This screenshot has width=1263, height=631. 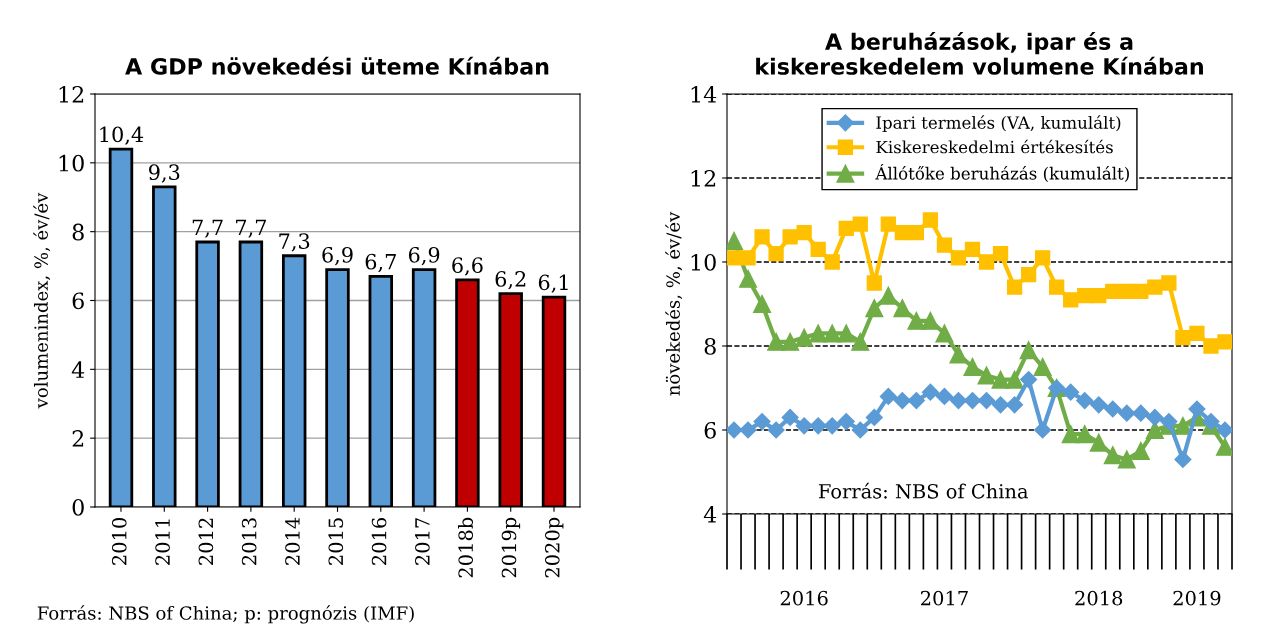 What do you see at coordinates (380, 263) in the screenshot?
I see `data-label: 6,7` at bounding box center [380, 263].